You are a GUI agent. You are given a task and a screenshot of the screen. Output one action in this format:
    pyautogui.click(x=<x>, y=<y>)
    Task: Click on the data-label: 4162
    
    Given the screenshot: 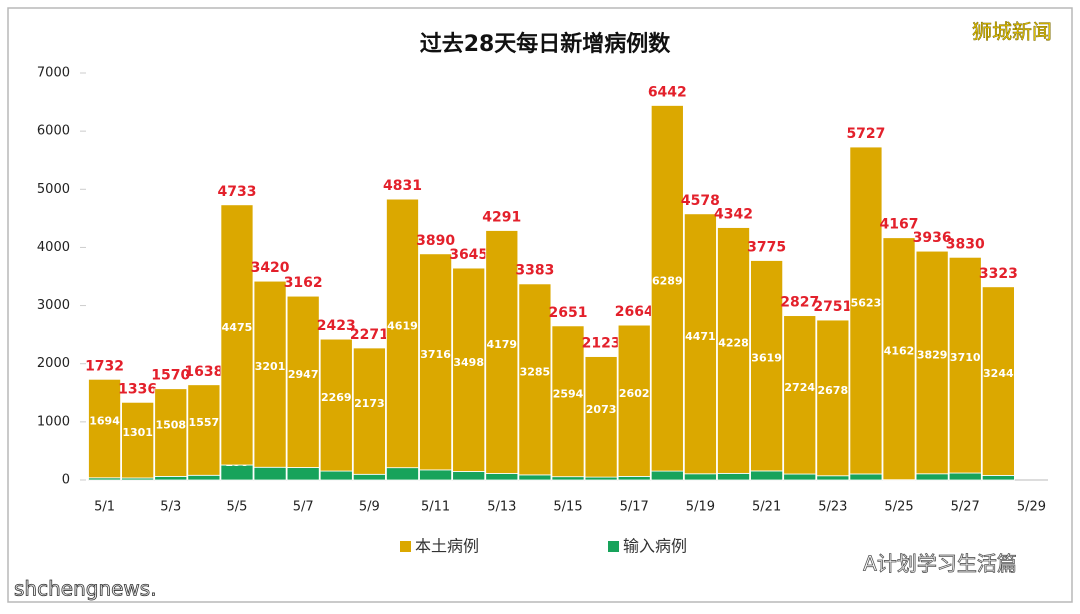 What is the action you would take?
    pyautogui.click(x=899, y=351)
    